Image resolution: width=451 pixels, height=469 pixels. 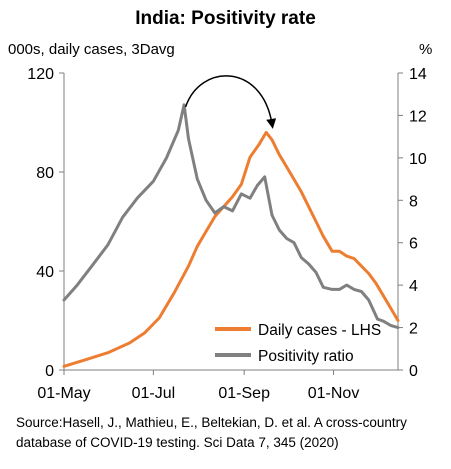 What do you see at coordinates (418, 159) in the screenshot?
I see `right-tick-label: 10` at bounding box center [418, 159].